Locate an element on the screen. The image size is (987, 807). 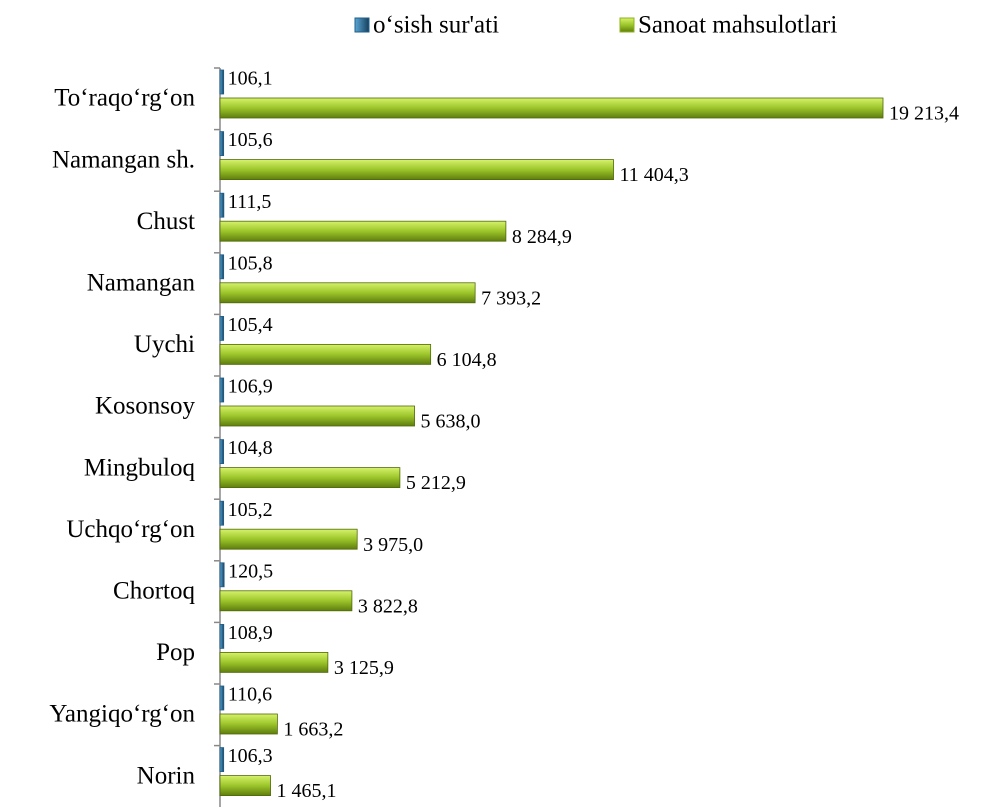
value-label: 106,1 is located at coordinates (250, 79).